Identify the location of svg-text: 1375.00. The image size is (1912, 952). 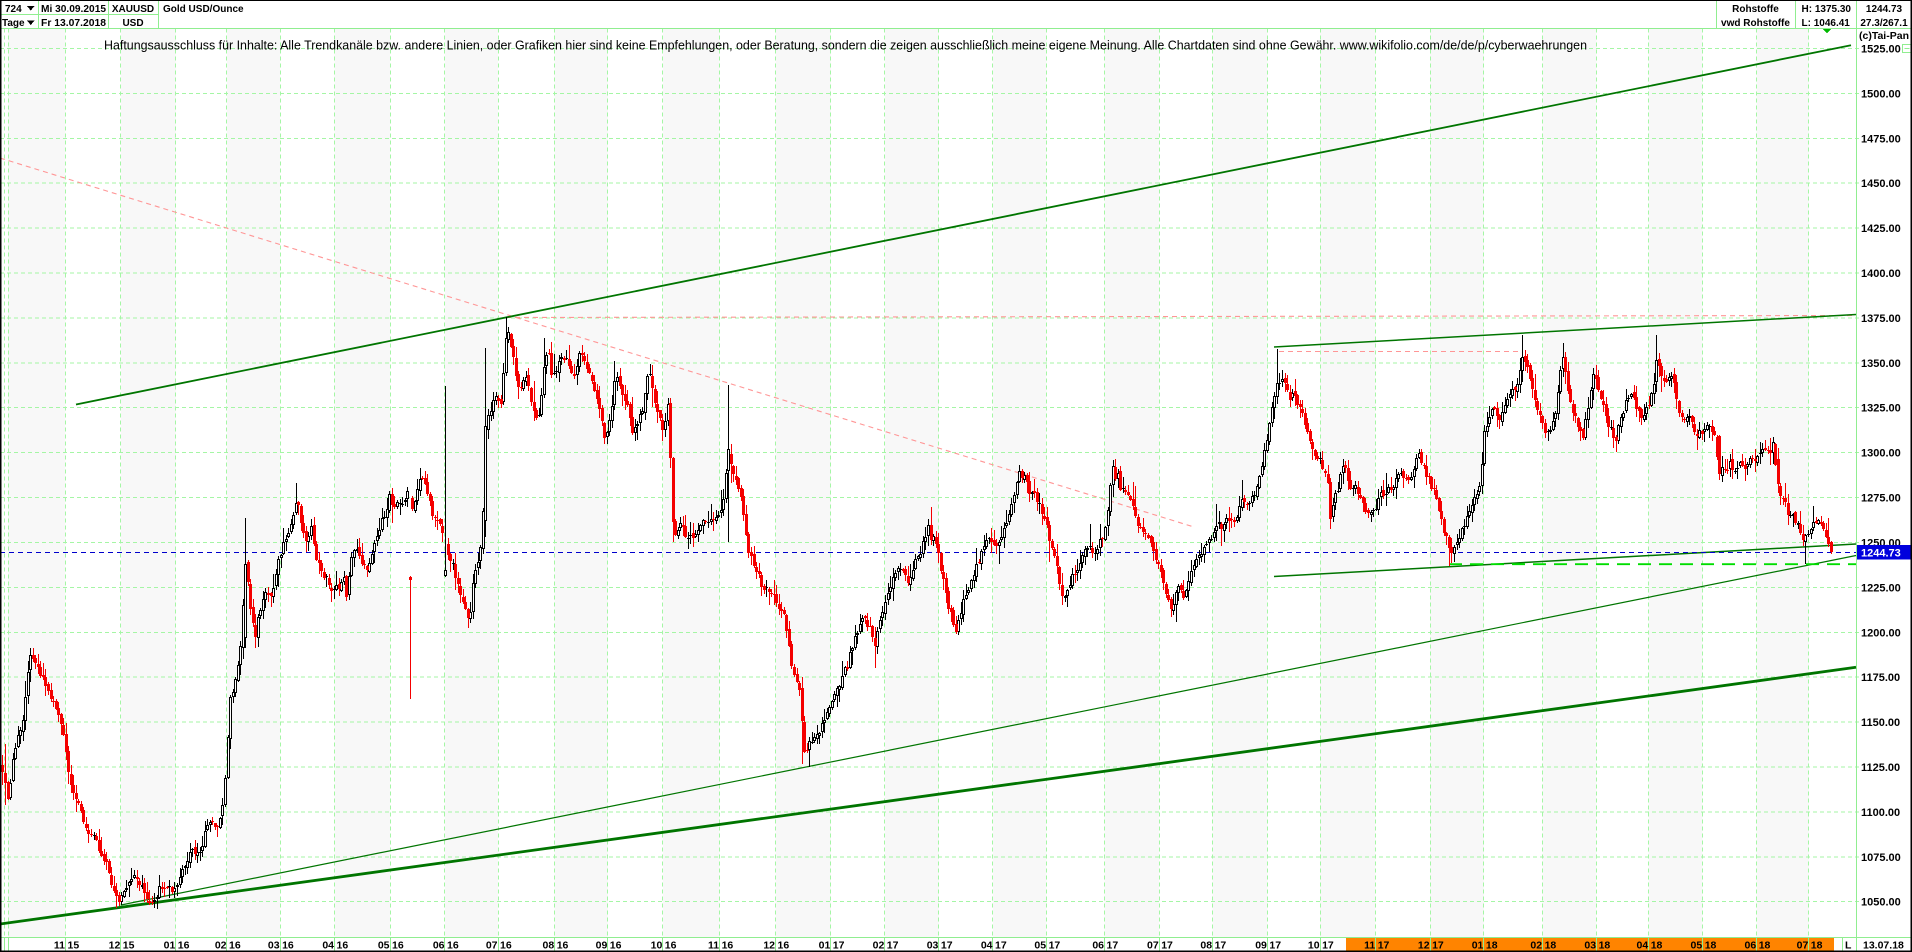
(1881, 319).